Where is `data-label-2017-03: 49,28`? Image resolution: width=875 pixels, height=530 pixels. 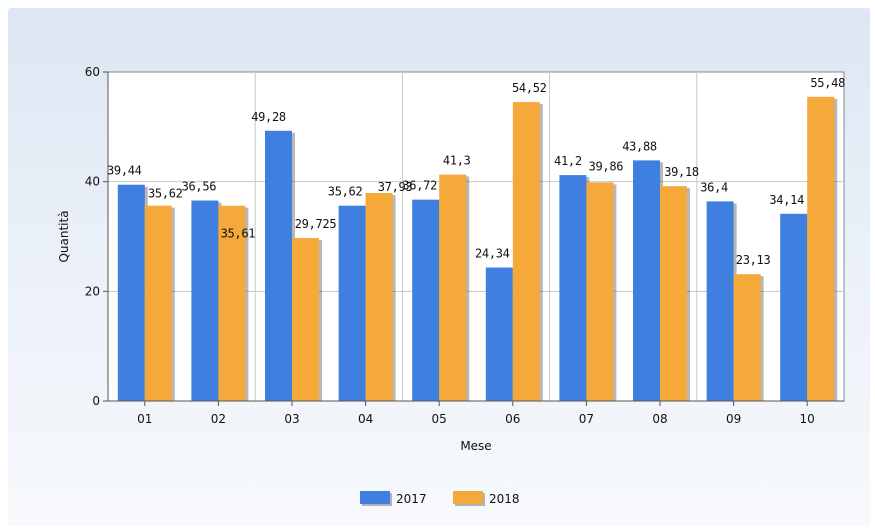
data-label-2017-03: 49,28 is located at coordinates (268, 117).